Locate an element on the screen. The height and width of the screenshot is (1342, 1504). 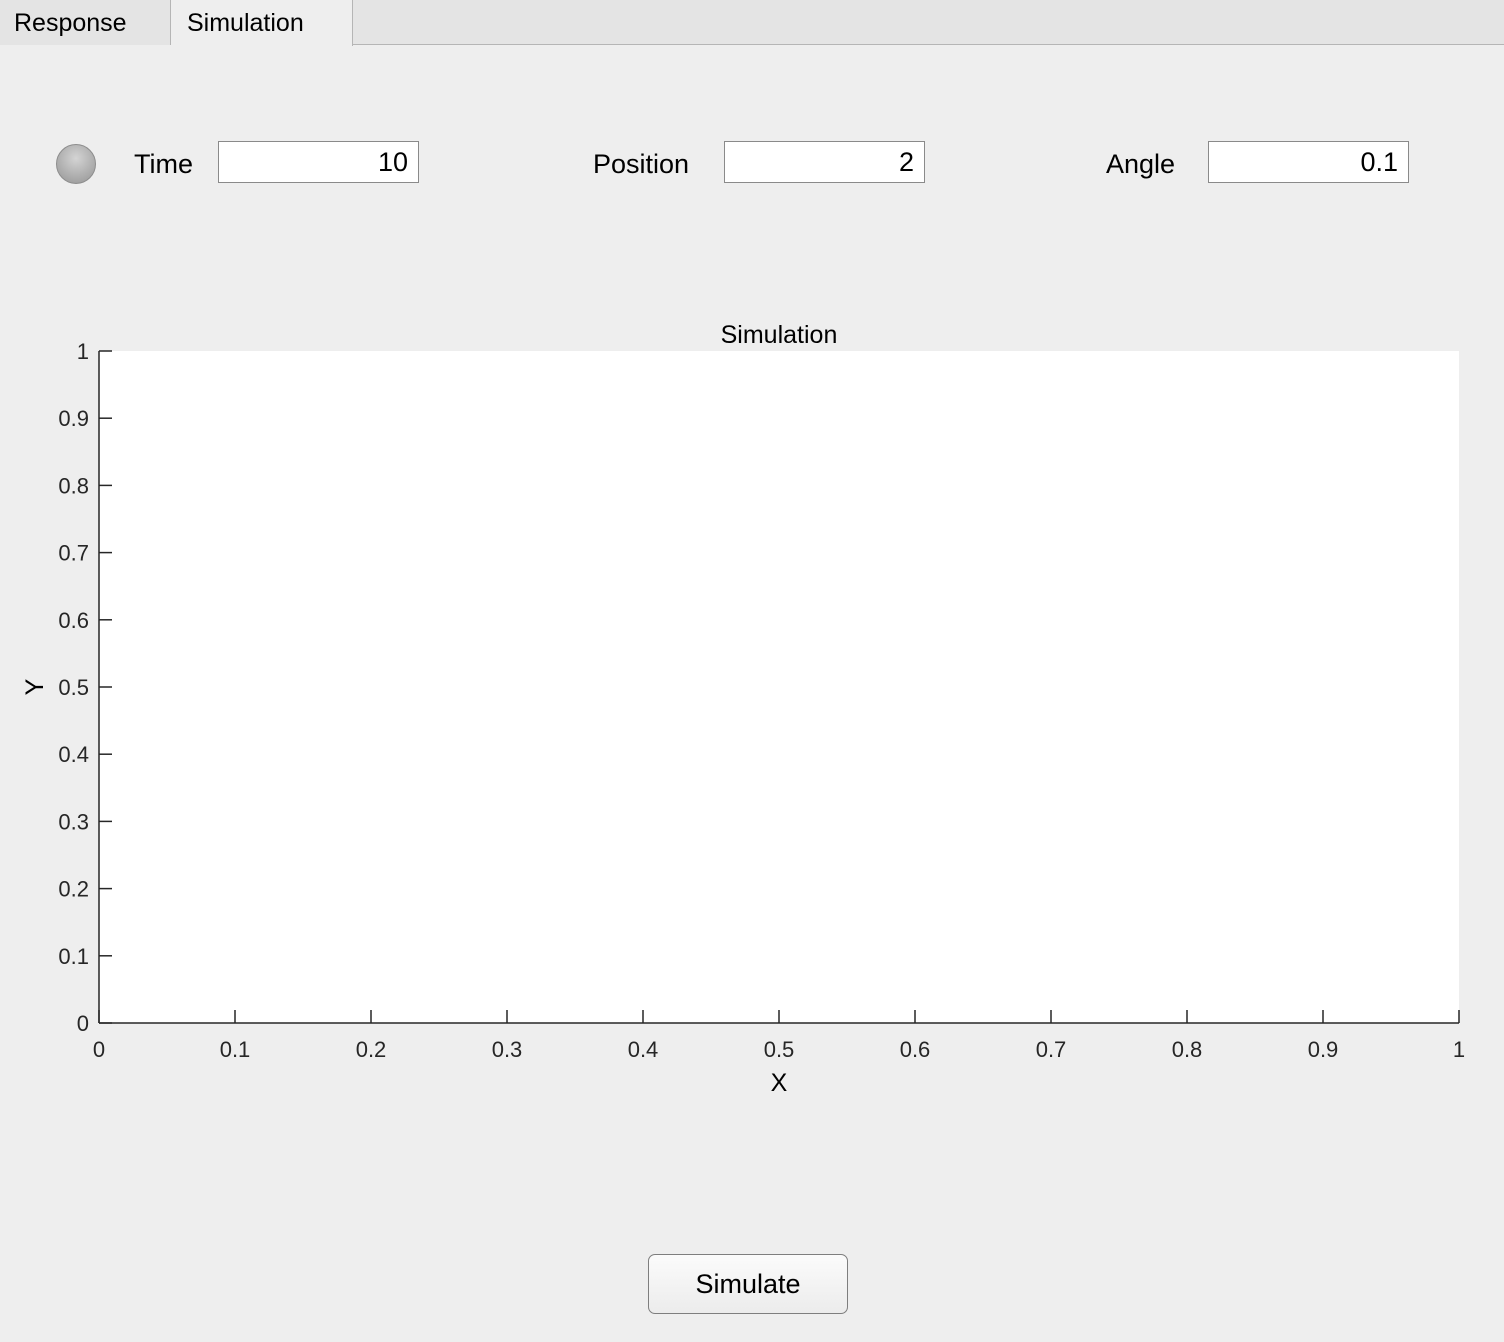
tab-response: Response is located at coordinates (85, 22).